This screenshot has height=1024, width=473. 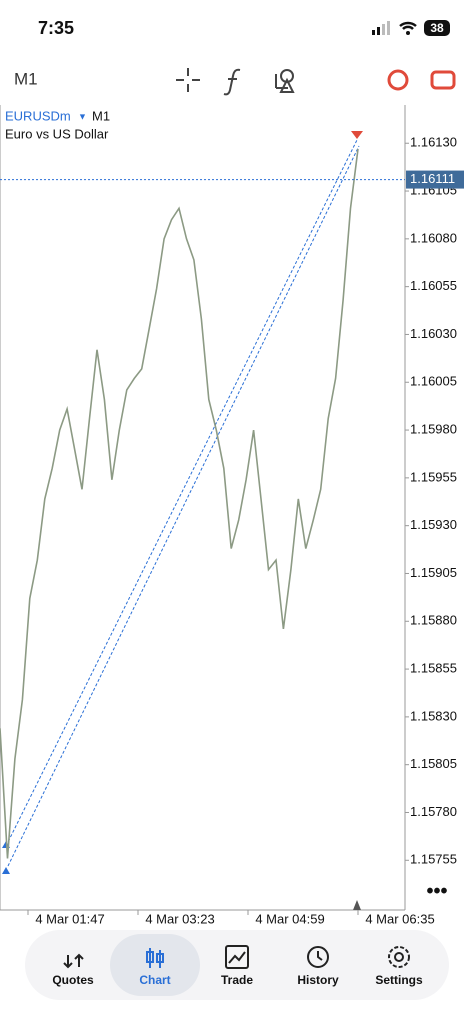 What do you see at coordinates (432, 178) in the screenshot?
I see `current-price-label: 1.16111` at bounding box center [432, 178].